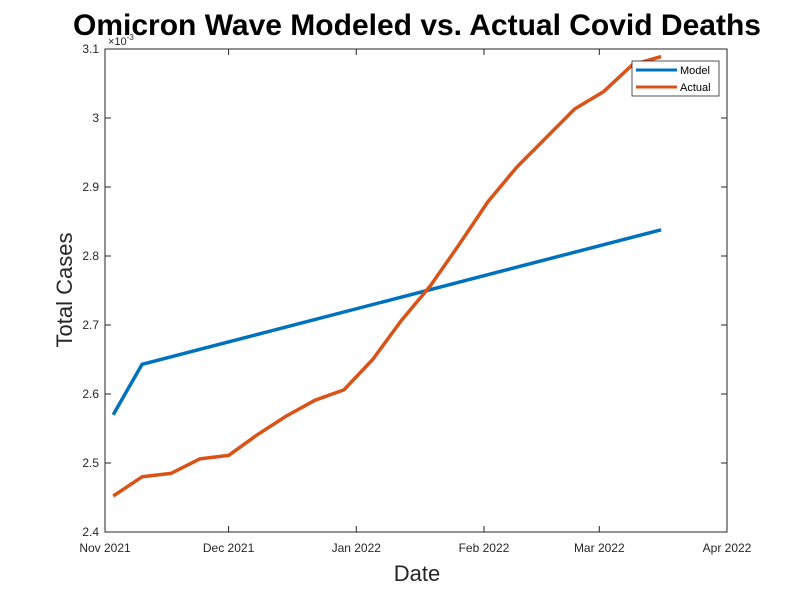  What do you see at coordinates (90, 463) in the screenshot?
I see `y-tick-label: 2.5` at bounding box center [90, 463].